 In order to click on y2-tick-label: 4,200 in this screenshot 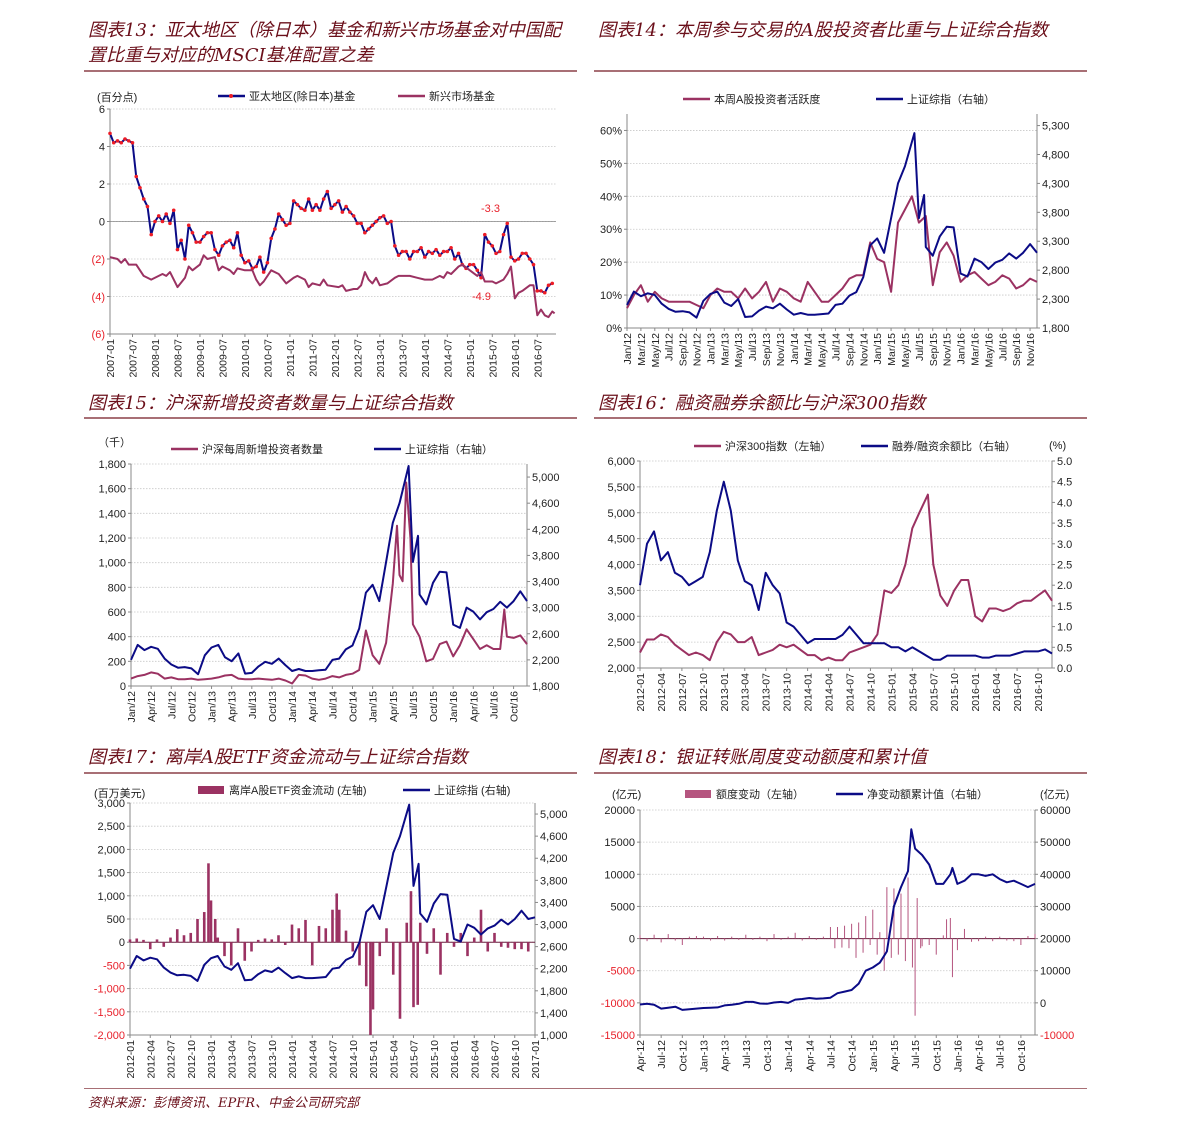, I will do `click(546, 530)`.